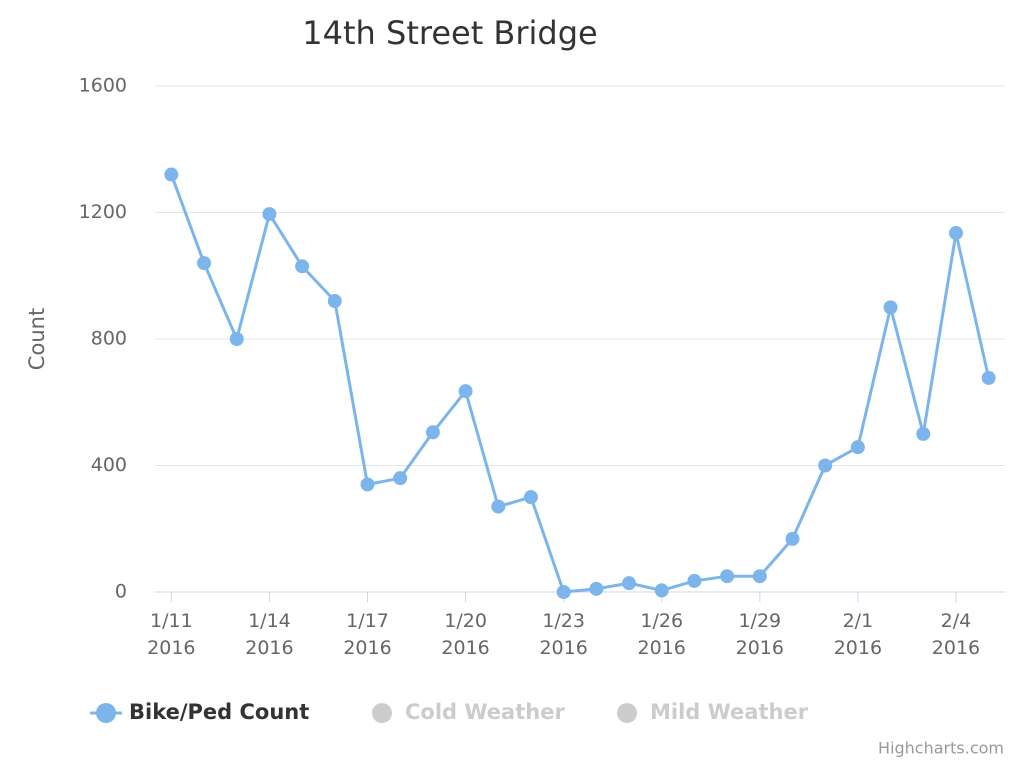  What do you see at coordinates (449, 33) in the screenshot?
I see `chart-title: 14th Street Bridge` at bounding box center [449, 33].